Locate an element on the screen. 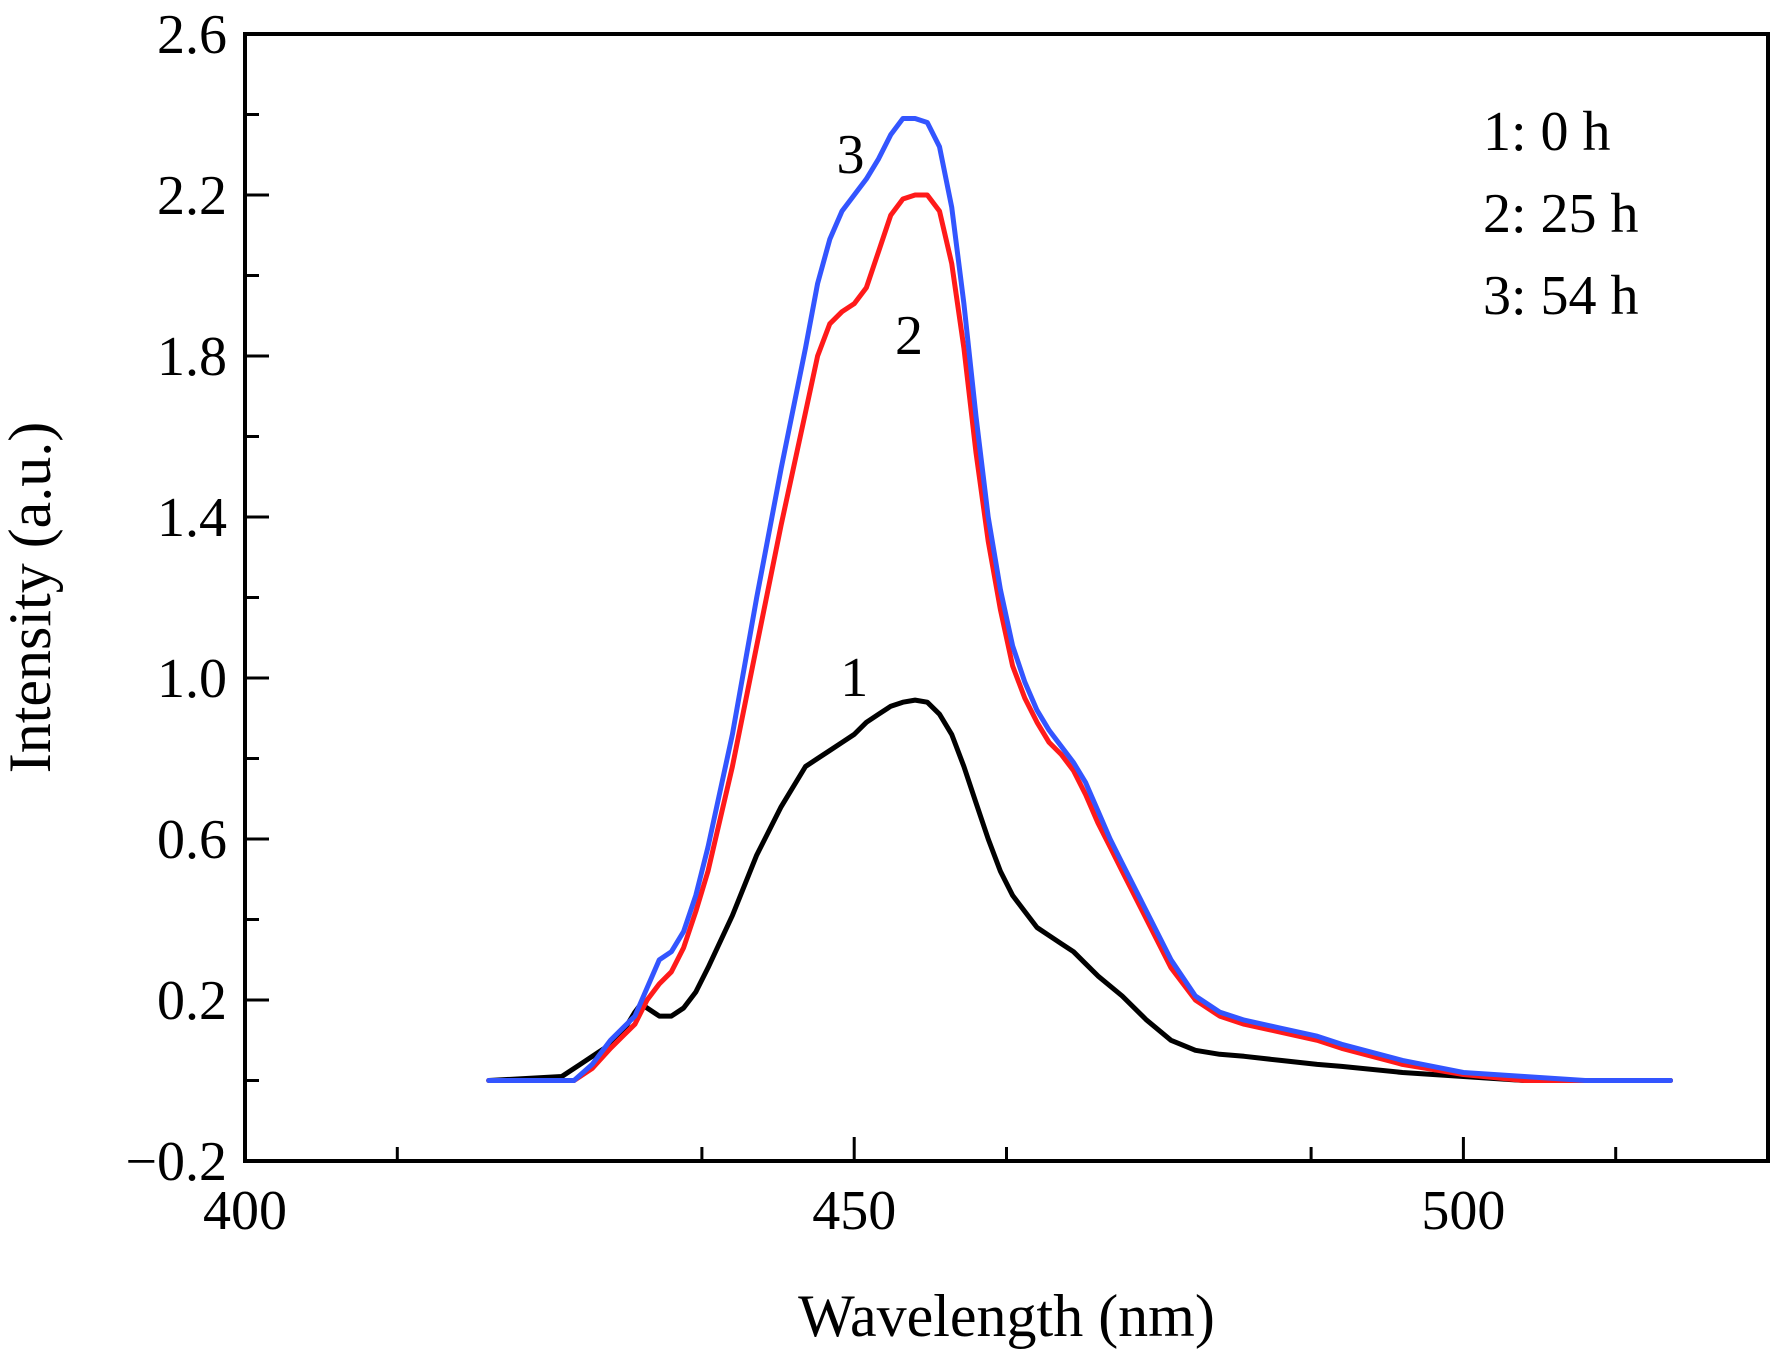  x-tick-label: 400 is located at coordinates (245, 1211).